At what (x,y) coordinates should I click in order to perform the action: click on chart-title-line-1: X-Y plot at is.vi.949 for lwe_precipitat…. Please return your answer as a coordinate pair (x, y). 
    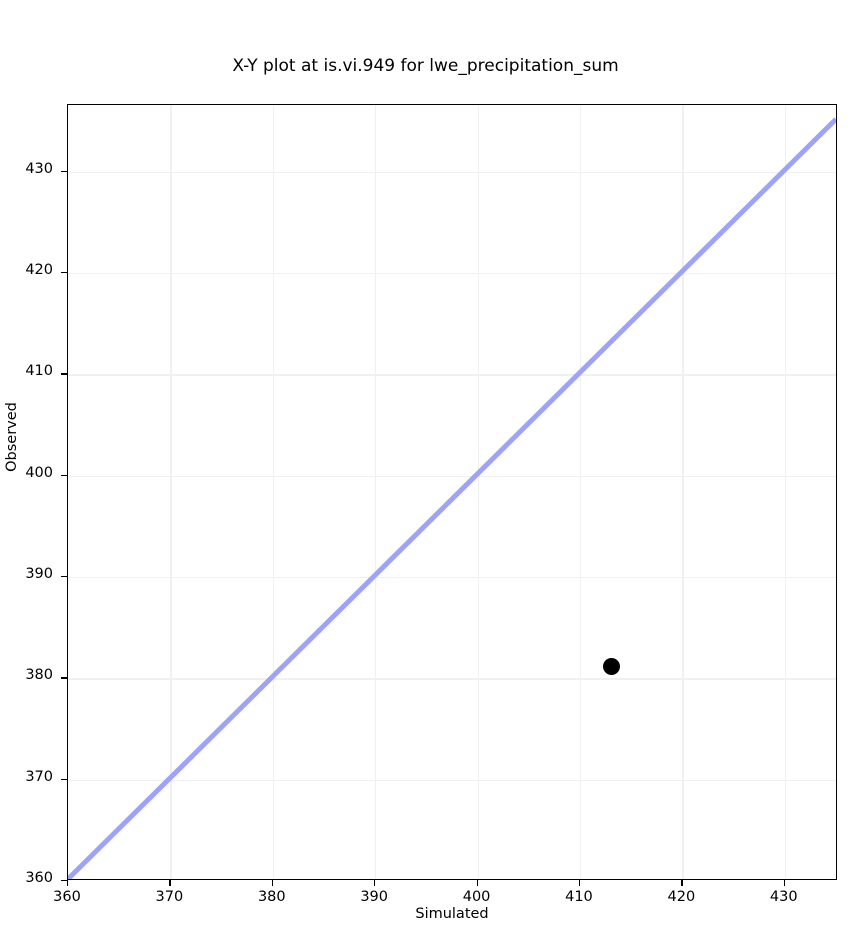
    Looking at the image, I should click on (425, 66).